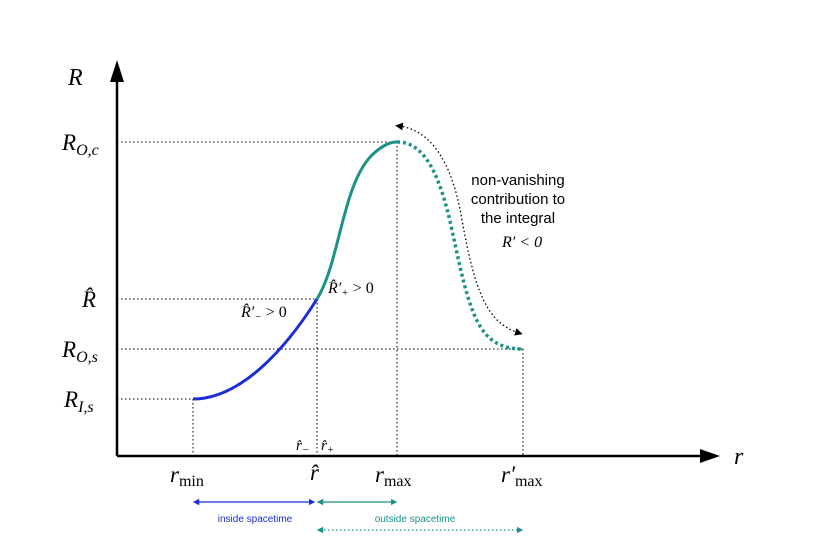 The image size is (830, 554). What do you see at coordinates (415, 519) in the screenshot?
I see `outside-range-label: outside spacetime` at bounding box center [415, 519].